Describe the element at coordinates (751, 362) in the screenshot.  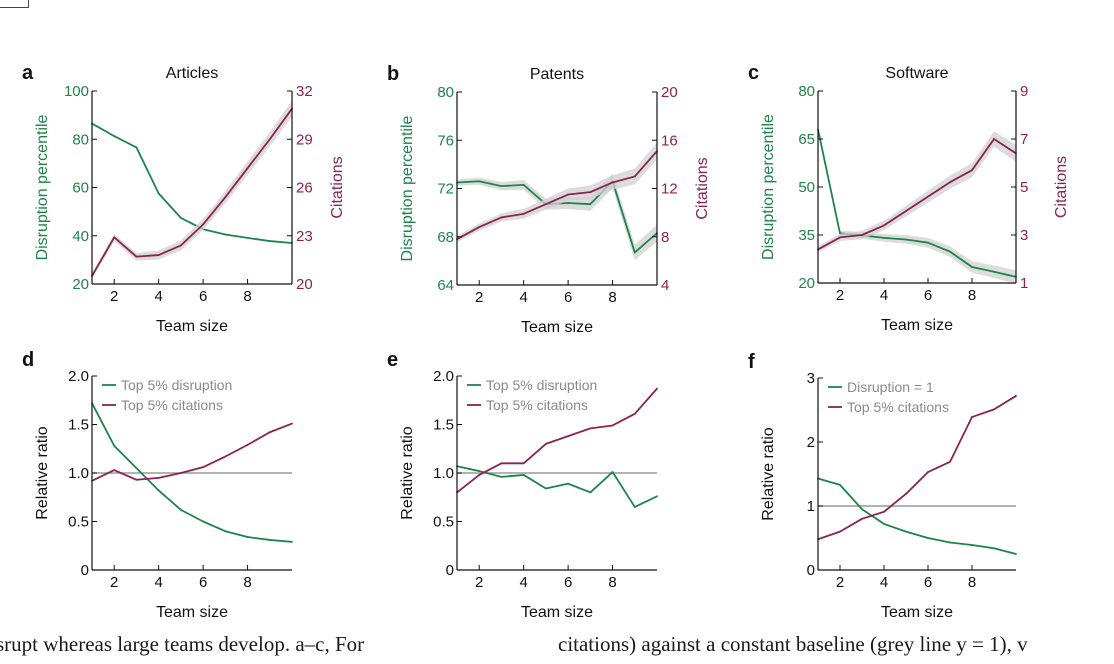
I see `panel-letter: f` at that location.